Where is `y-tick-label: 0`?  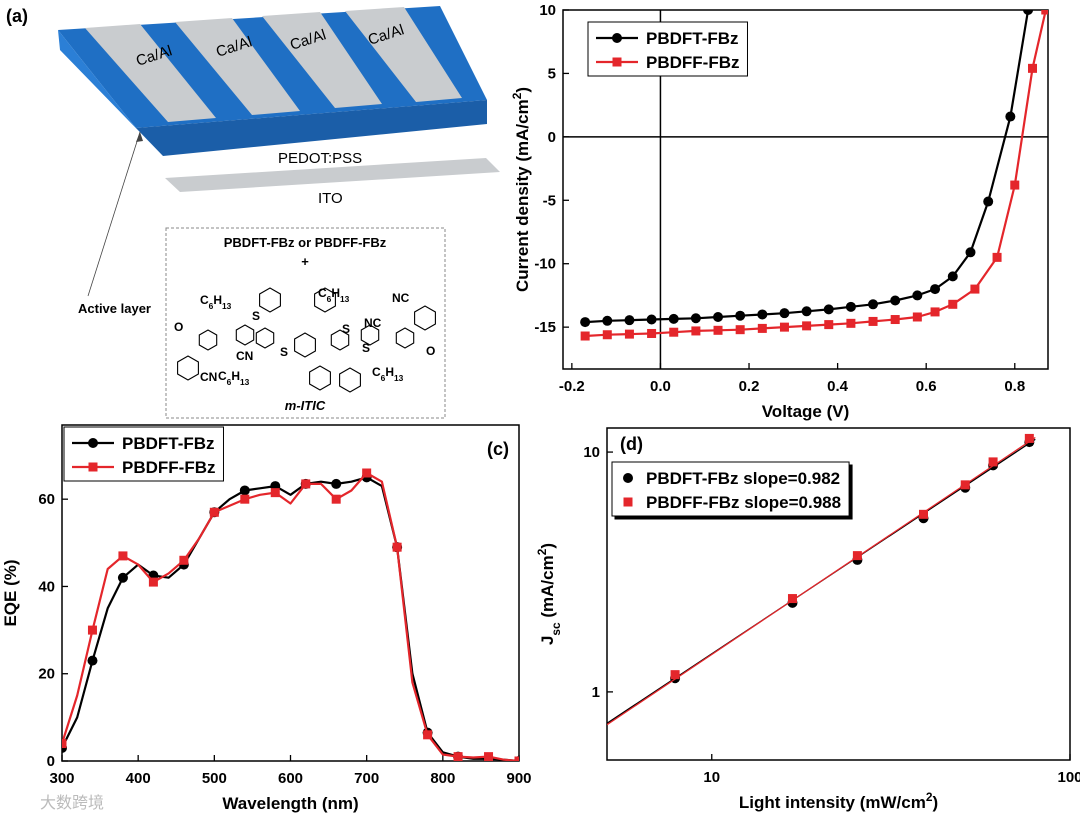
y-tick-label: 0 is located at coordinates (552, 137).